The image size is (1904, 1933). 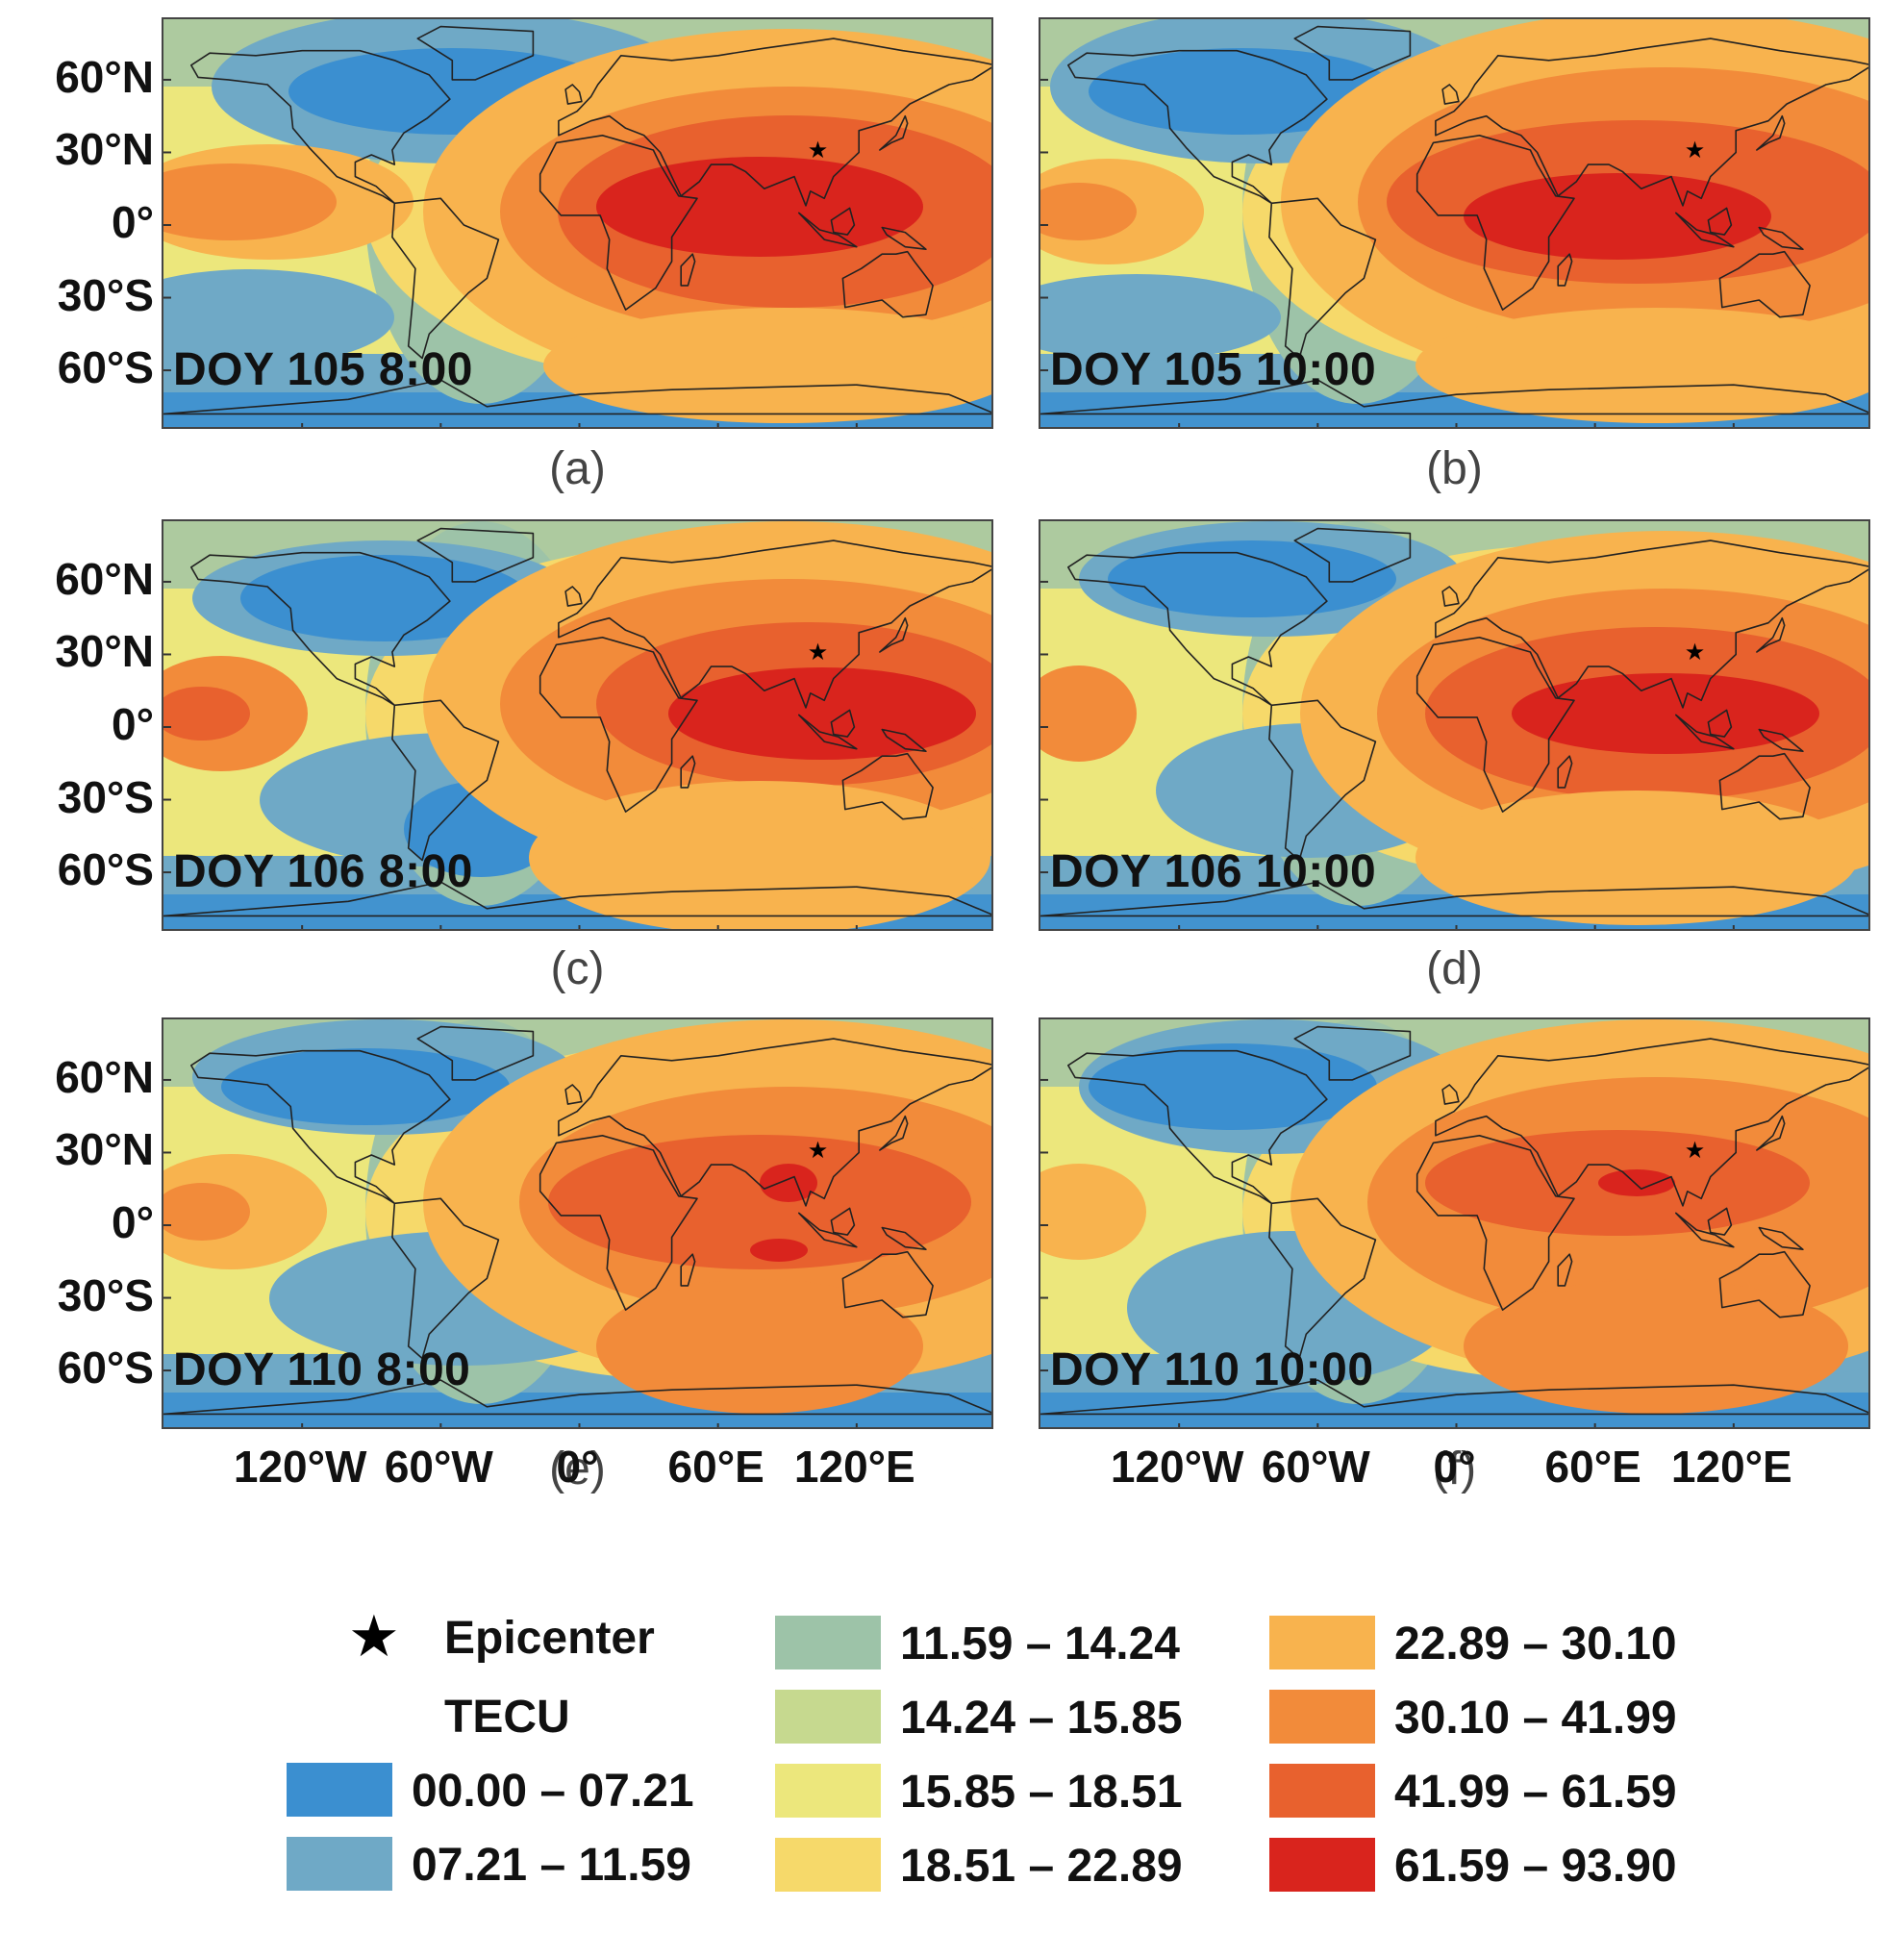 I want to click on panel-time-label: DOY 110 10:00, so click(x=1212, y=1369).